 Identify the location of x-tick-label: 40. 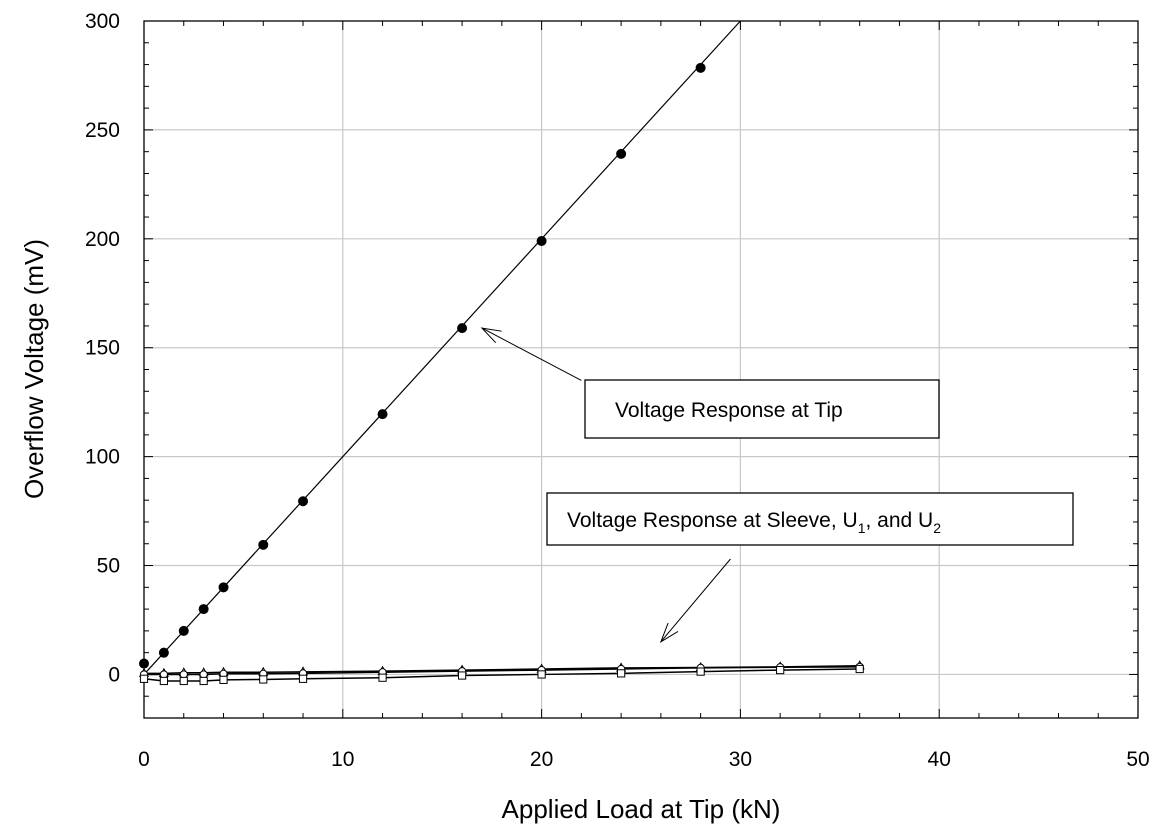
(939, 759).